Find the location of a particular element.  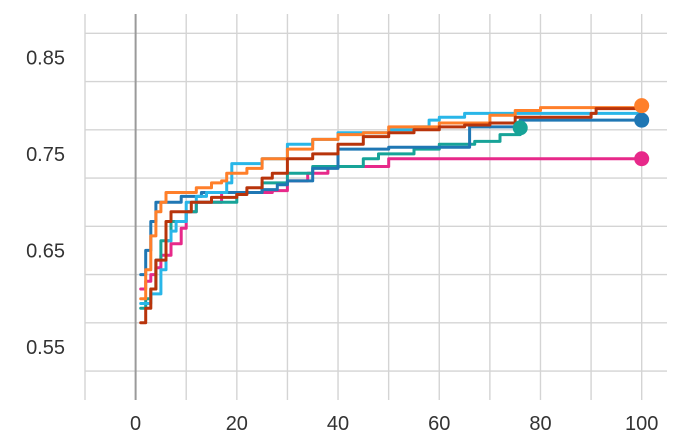

x-tick-label-4: 80 is located at coordinates (540, 424).